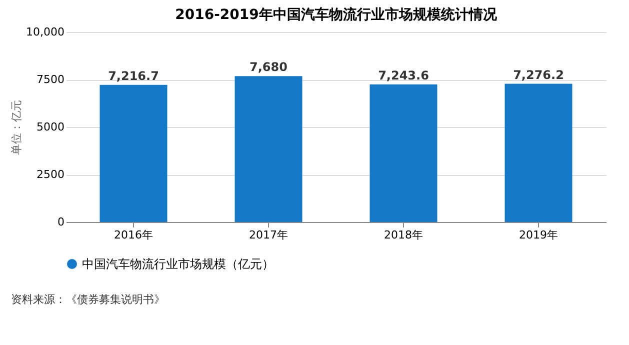 This screenshot has width=629, height=345. What do you see at coordinates (133, 235) in the screenshot?
I see `x-tick-label: 2016年` at bounding box center [133, 235].